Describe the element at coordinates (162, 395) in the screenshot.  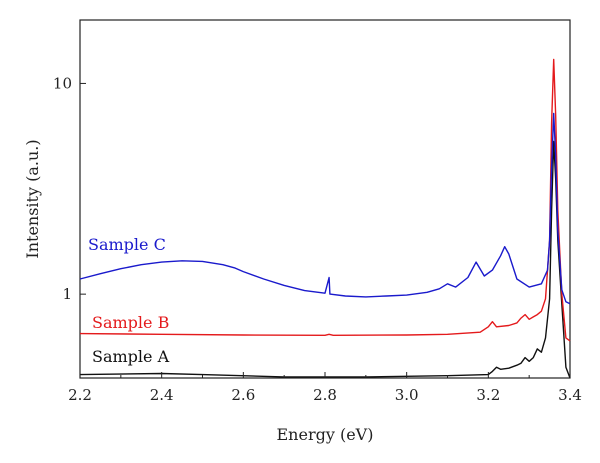
I see `x-tick-label: 2.4` at that location.